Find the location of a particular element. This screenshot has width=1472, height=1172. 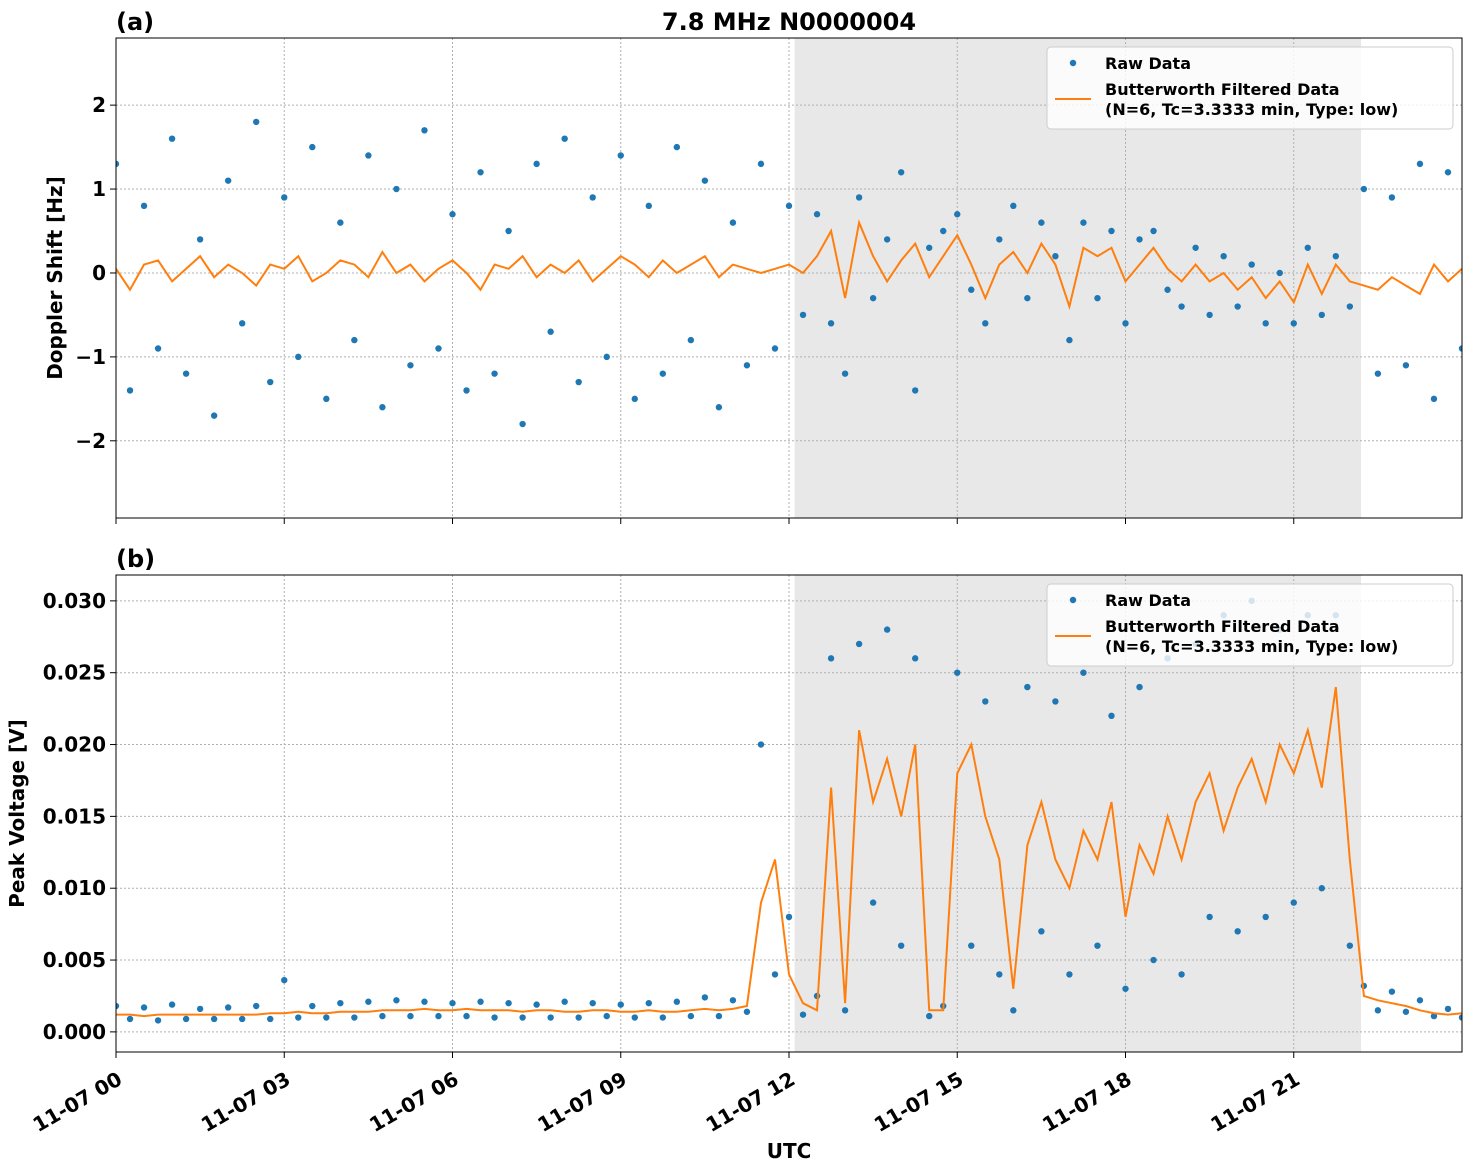

y-tick-label: 1 is located at coordinates (99, 189).